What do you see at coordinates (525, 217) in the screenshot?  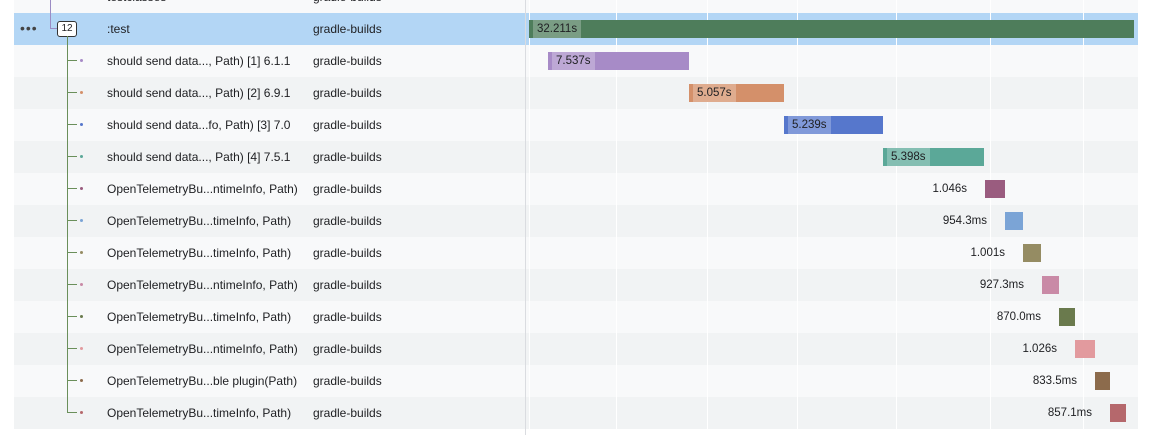 I see `timeline-divider` at bounding box center [525, 217].